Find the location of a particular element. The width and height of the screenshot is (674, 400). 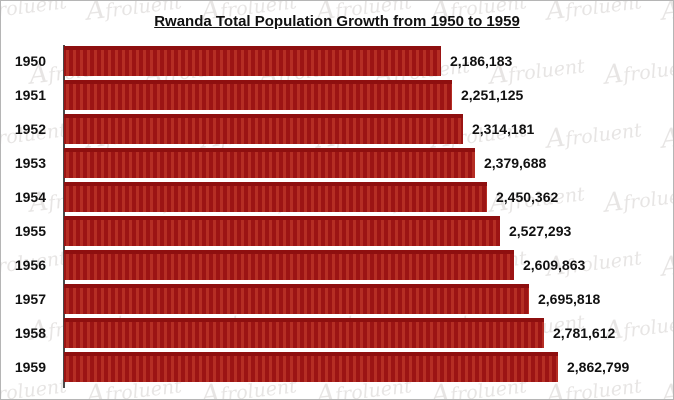

chart-row: 1956 2,609,863 is located at coordinates (335, 265).